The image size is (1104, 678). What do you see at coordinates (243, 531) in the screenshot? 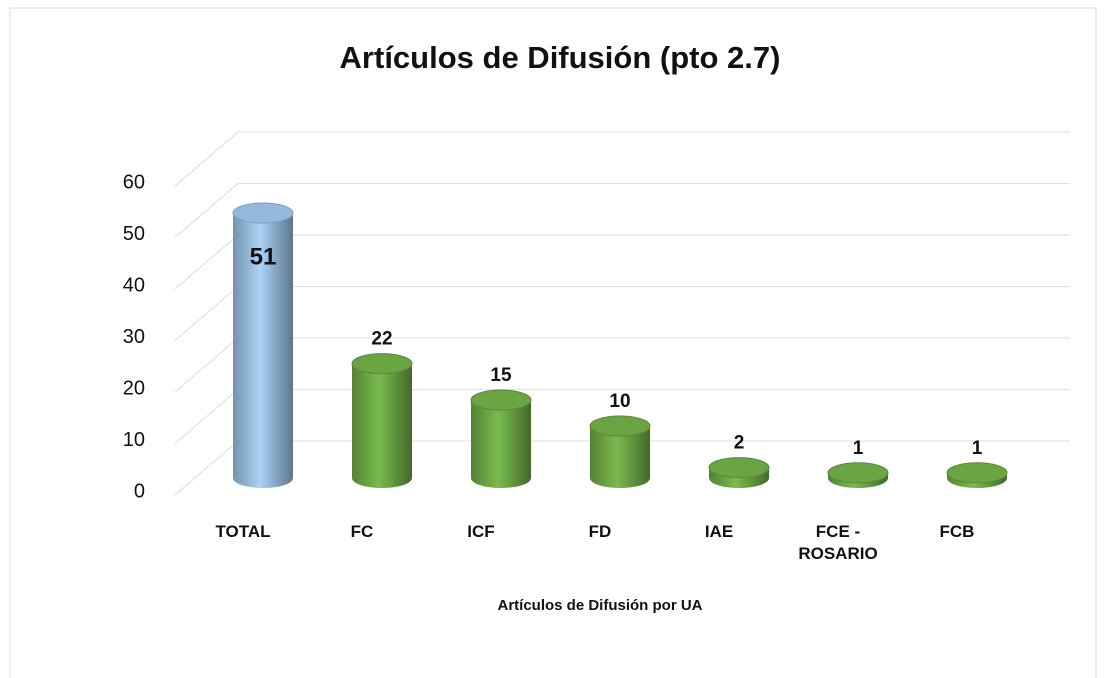
I see `x-tick-label: TOTAL` at bounding box center [243, 531].